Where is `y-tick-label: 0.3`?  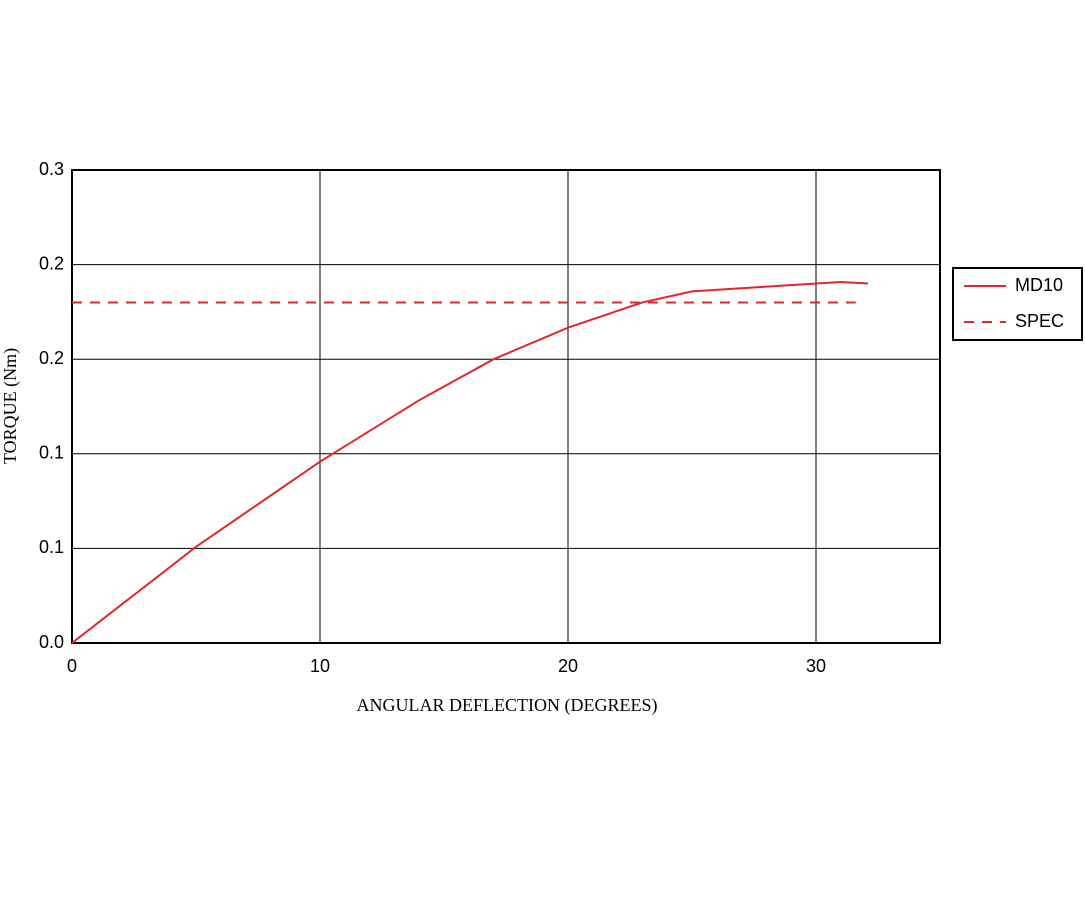 y-tick-label: 0.3 is located at coordinates (51, 169).